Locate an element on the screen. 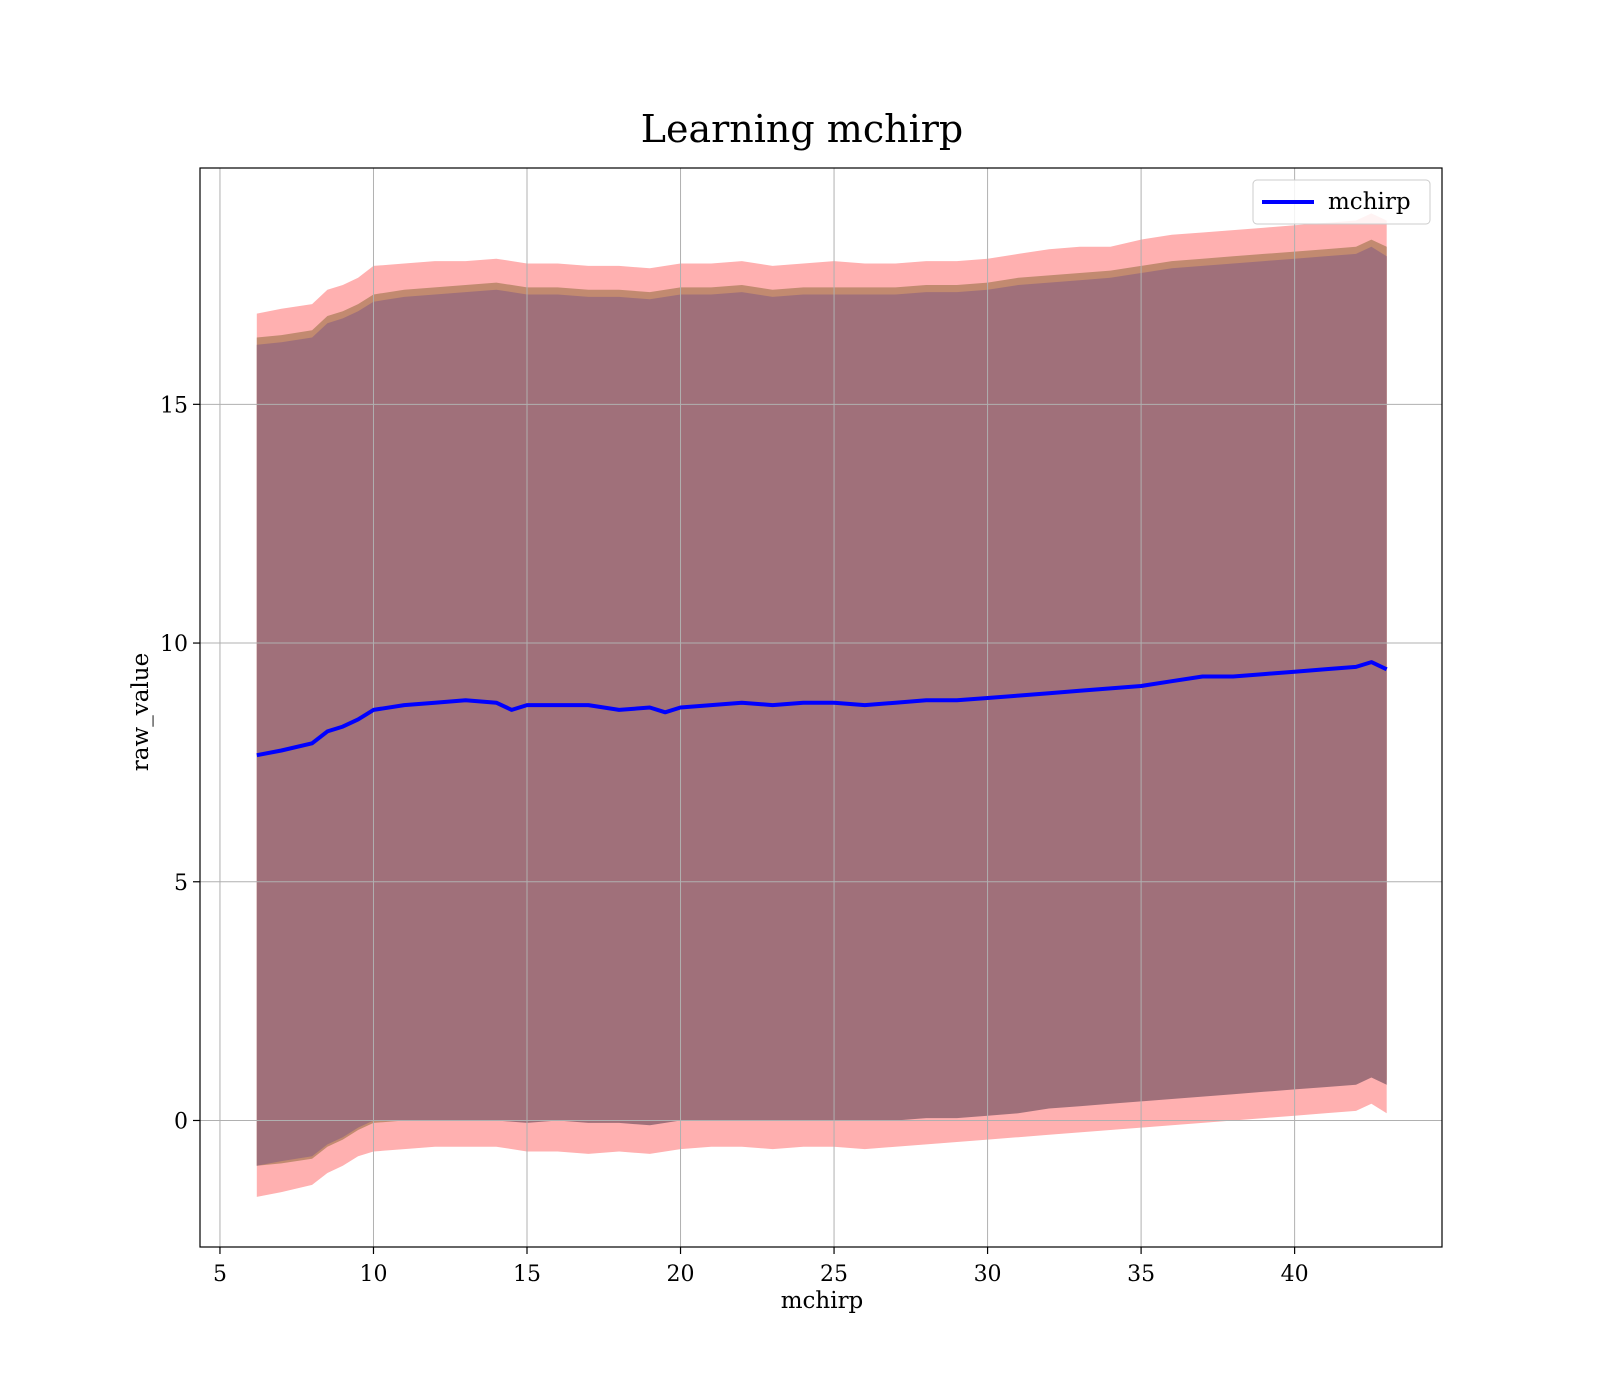 The height and width of the screenshot is (1400, 1600). x-tick-label: 5 is located at coordinates (220, 1274).